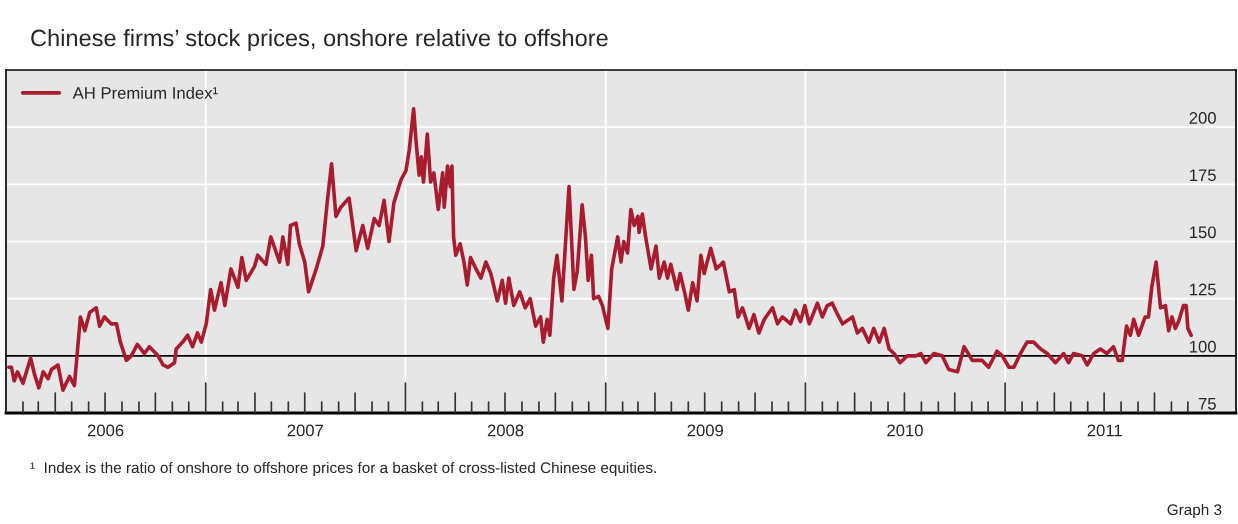 The height and width of the screenshot is (524, 1238). What do you see at coordinates (343, 469) in the screenshot?
I see `text: ¹ Index is the ratio of onshore to offshore prices for a basket of cross-listed Chinese equities.` at bounding box center [343, 469].